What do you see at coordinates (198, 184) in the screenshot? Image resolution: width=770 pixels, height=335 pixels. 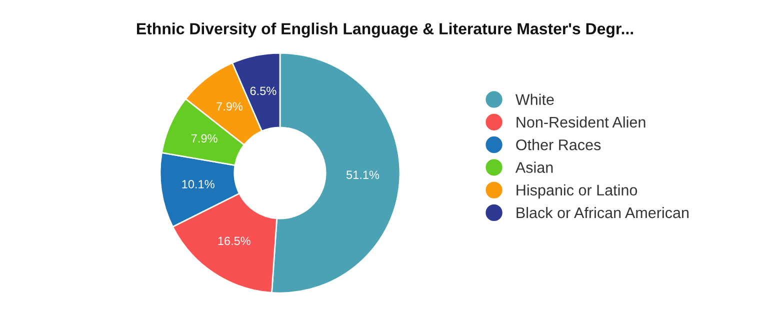 I see `data-label: 10.1%` at bounding box center [198, 184].